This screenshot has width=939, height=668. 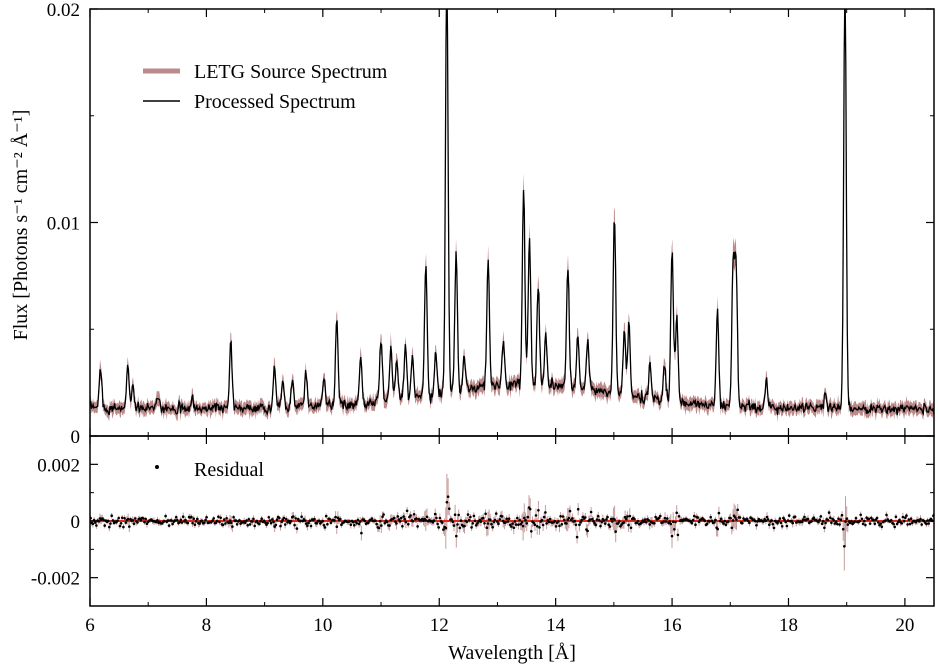 What do you see at coordinates (76, 522) in the screenshot?
I see `lower-y-tick-label: 0` at bounding box center [76, 522].